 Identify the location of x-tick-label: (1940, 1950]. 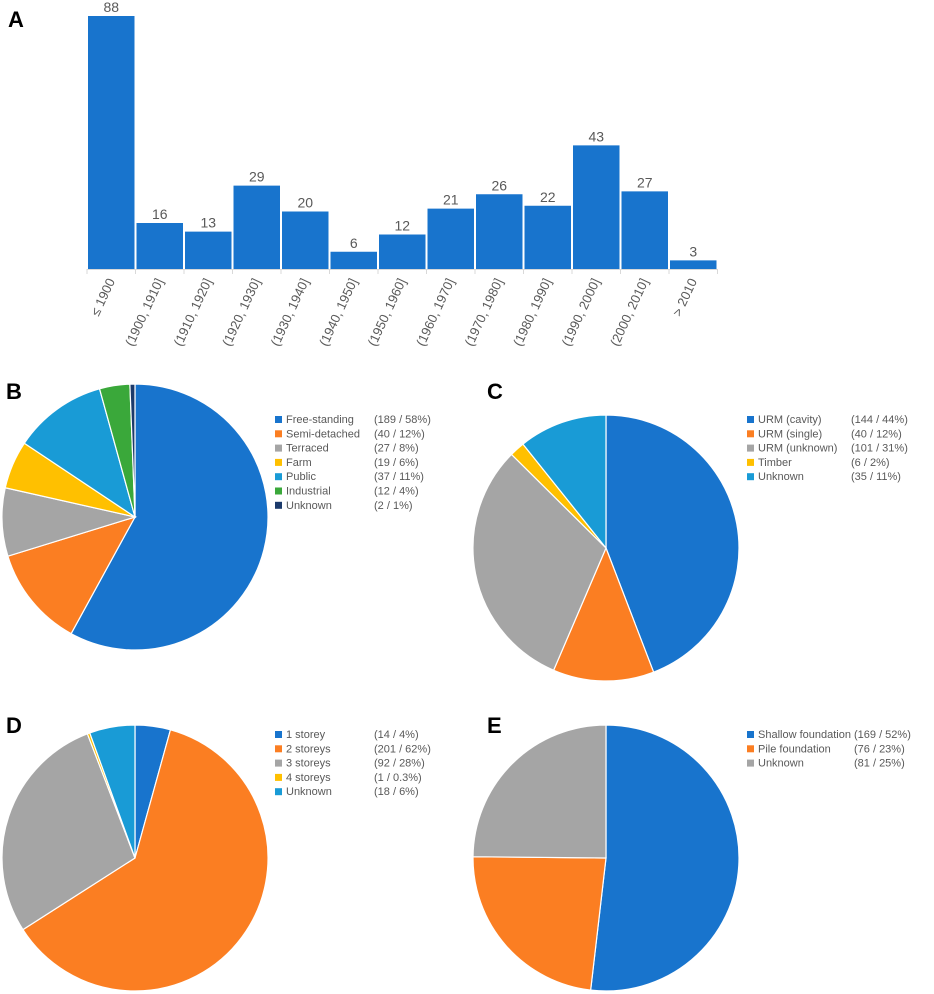
(338, 312).